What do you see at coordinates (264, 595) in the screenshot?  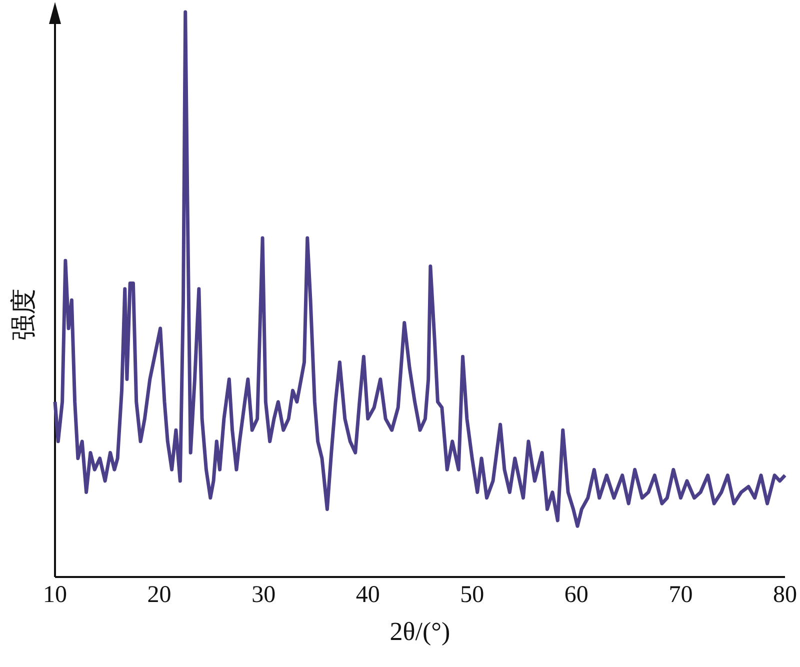 I see `x-tick-label: 30` at bounding box center [264, 595].